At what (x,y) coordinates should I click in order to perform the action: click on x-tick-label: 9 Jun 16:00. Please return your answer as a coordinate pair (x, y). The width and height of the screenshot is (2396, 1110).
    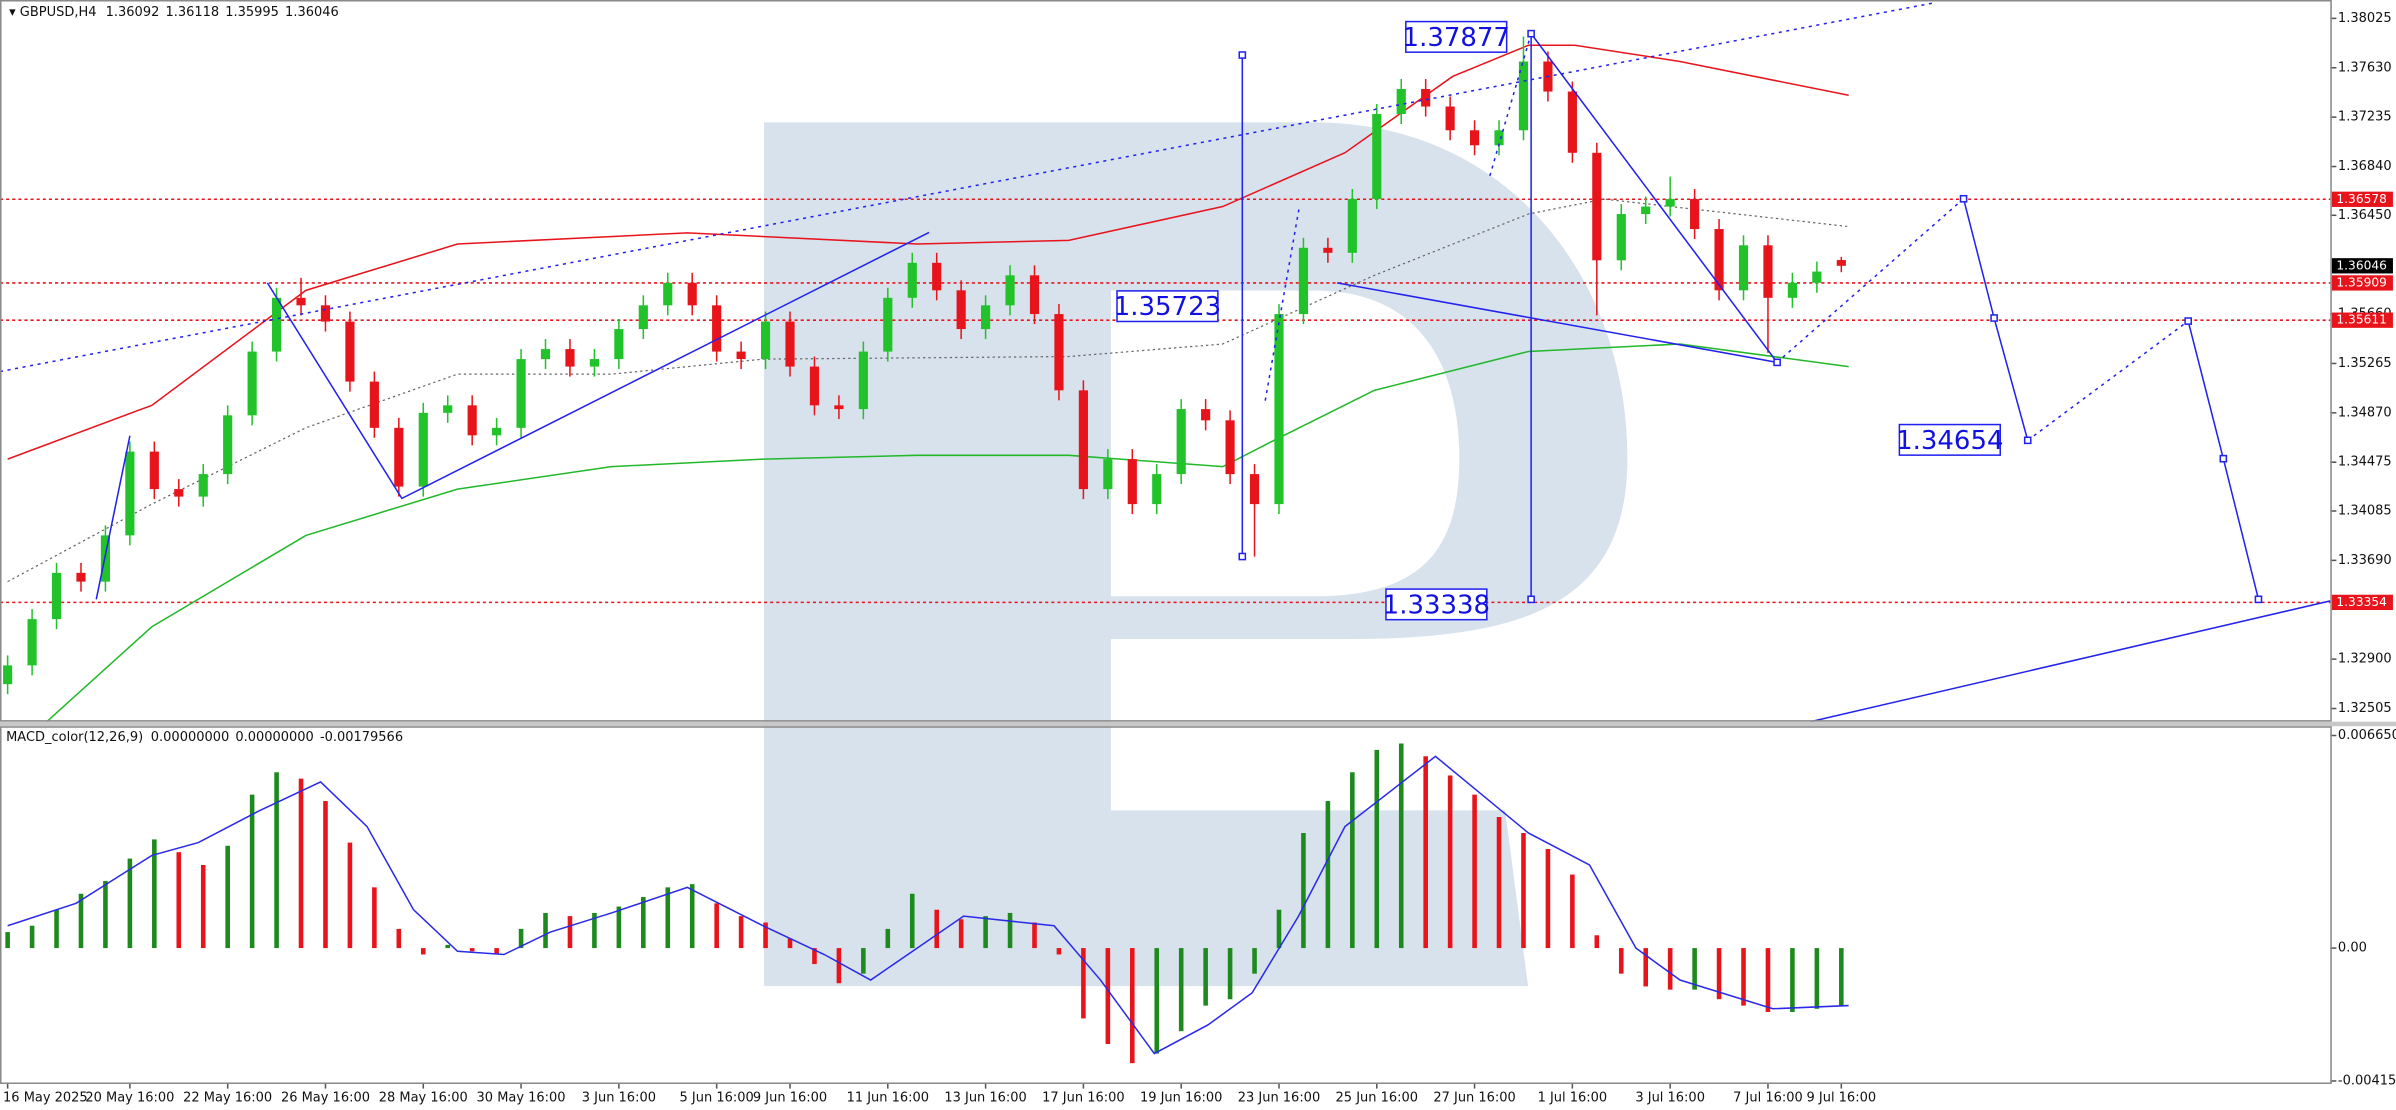
    Looking at the image, I should click on (790, 1097).